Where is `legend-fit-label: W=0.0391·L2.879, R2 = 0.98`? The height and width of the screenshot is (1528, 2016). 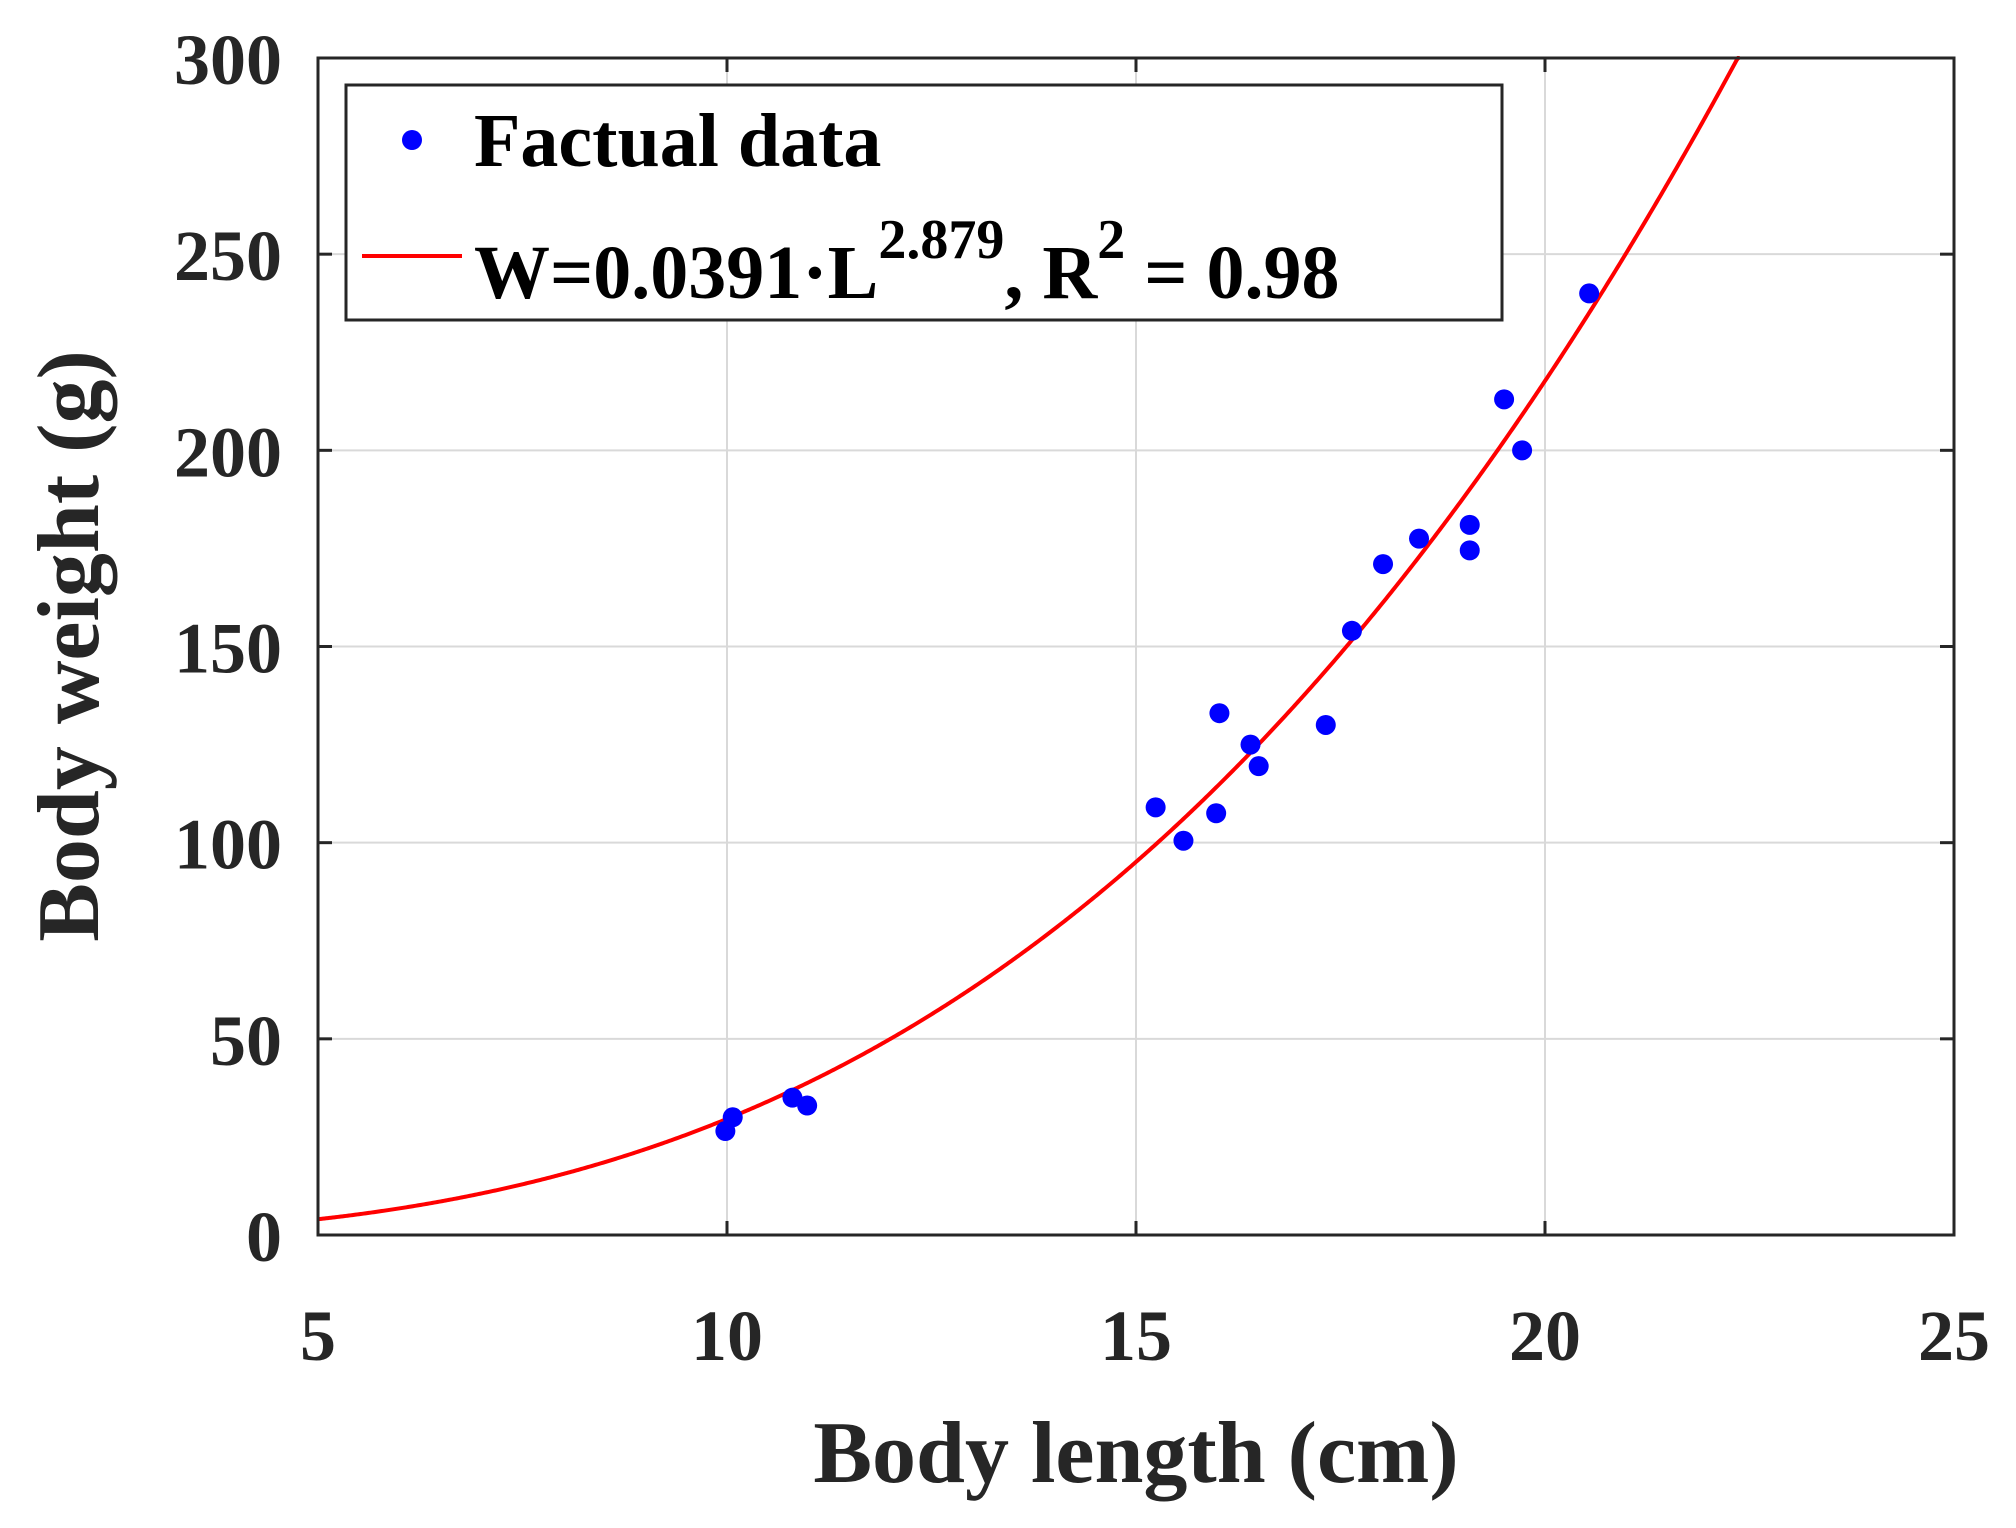 legend-fit-label: W=0.0391·L2.879, R2 = 0.98 is located at coordinates (907, 262).